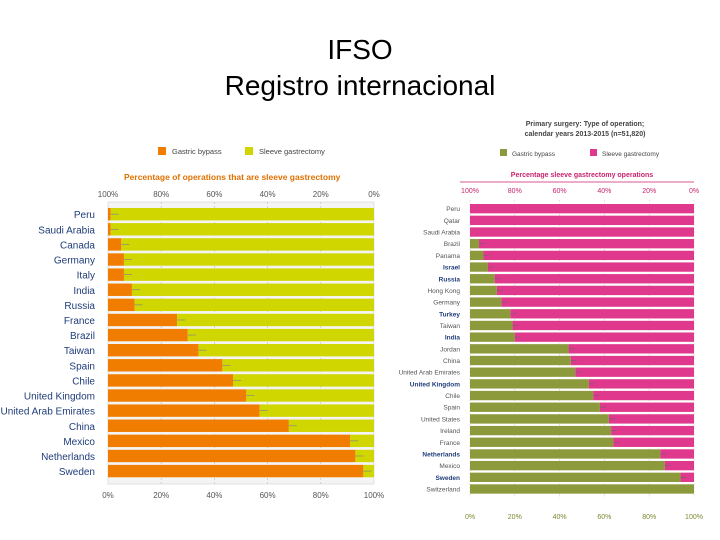  What do you see at coordinates (449, 466) in the screenshot?
I see `right-category-label: Mexico` at bounding box center [449, 466].